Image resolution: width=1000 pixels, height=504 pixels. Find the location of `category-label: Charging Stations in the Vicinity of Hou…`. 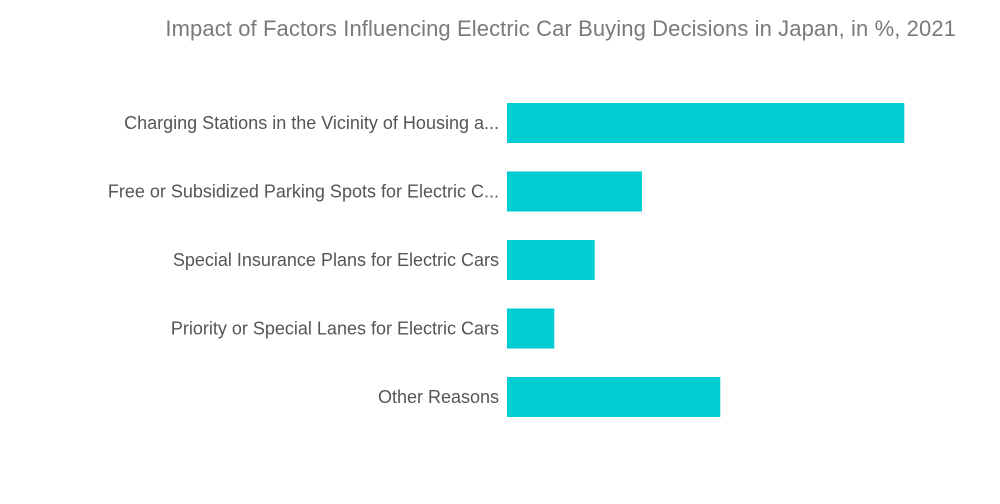

category-label: Charging Stations in the Vicinity of Hou… is located at coordinates (311, 123).